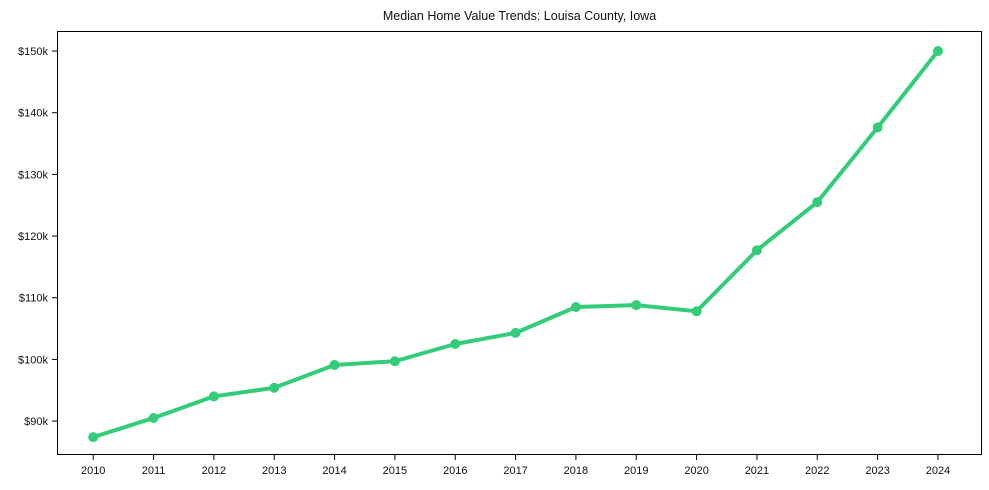 The image size is (989, 490). I want to click on y-tick-label: $150k, so click(33, 52).